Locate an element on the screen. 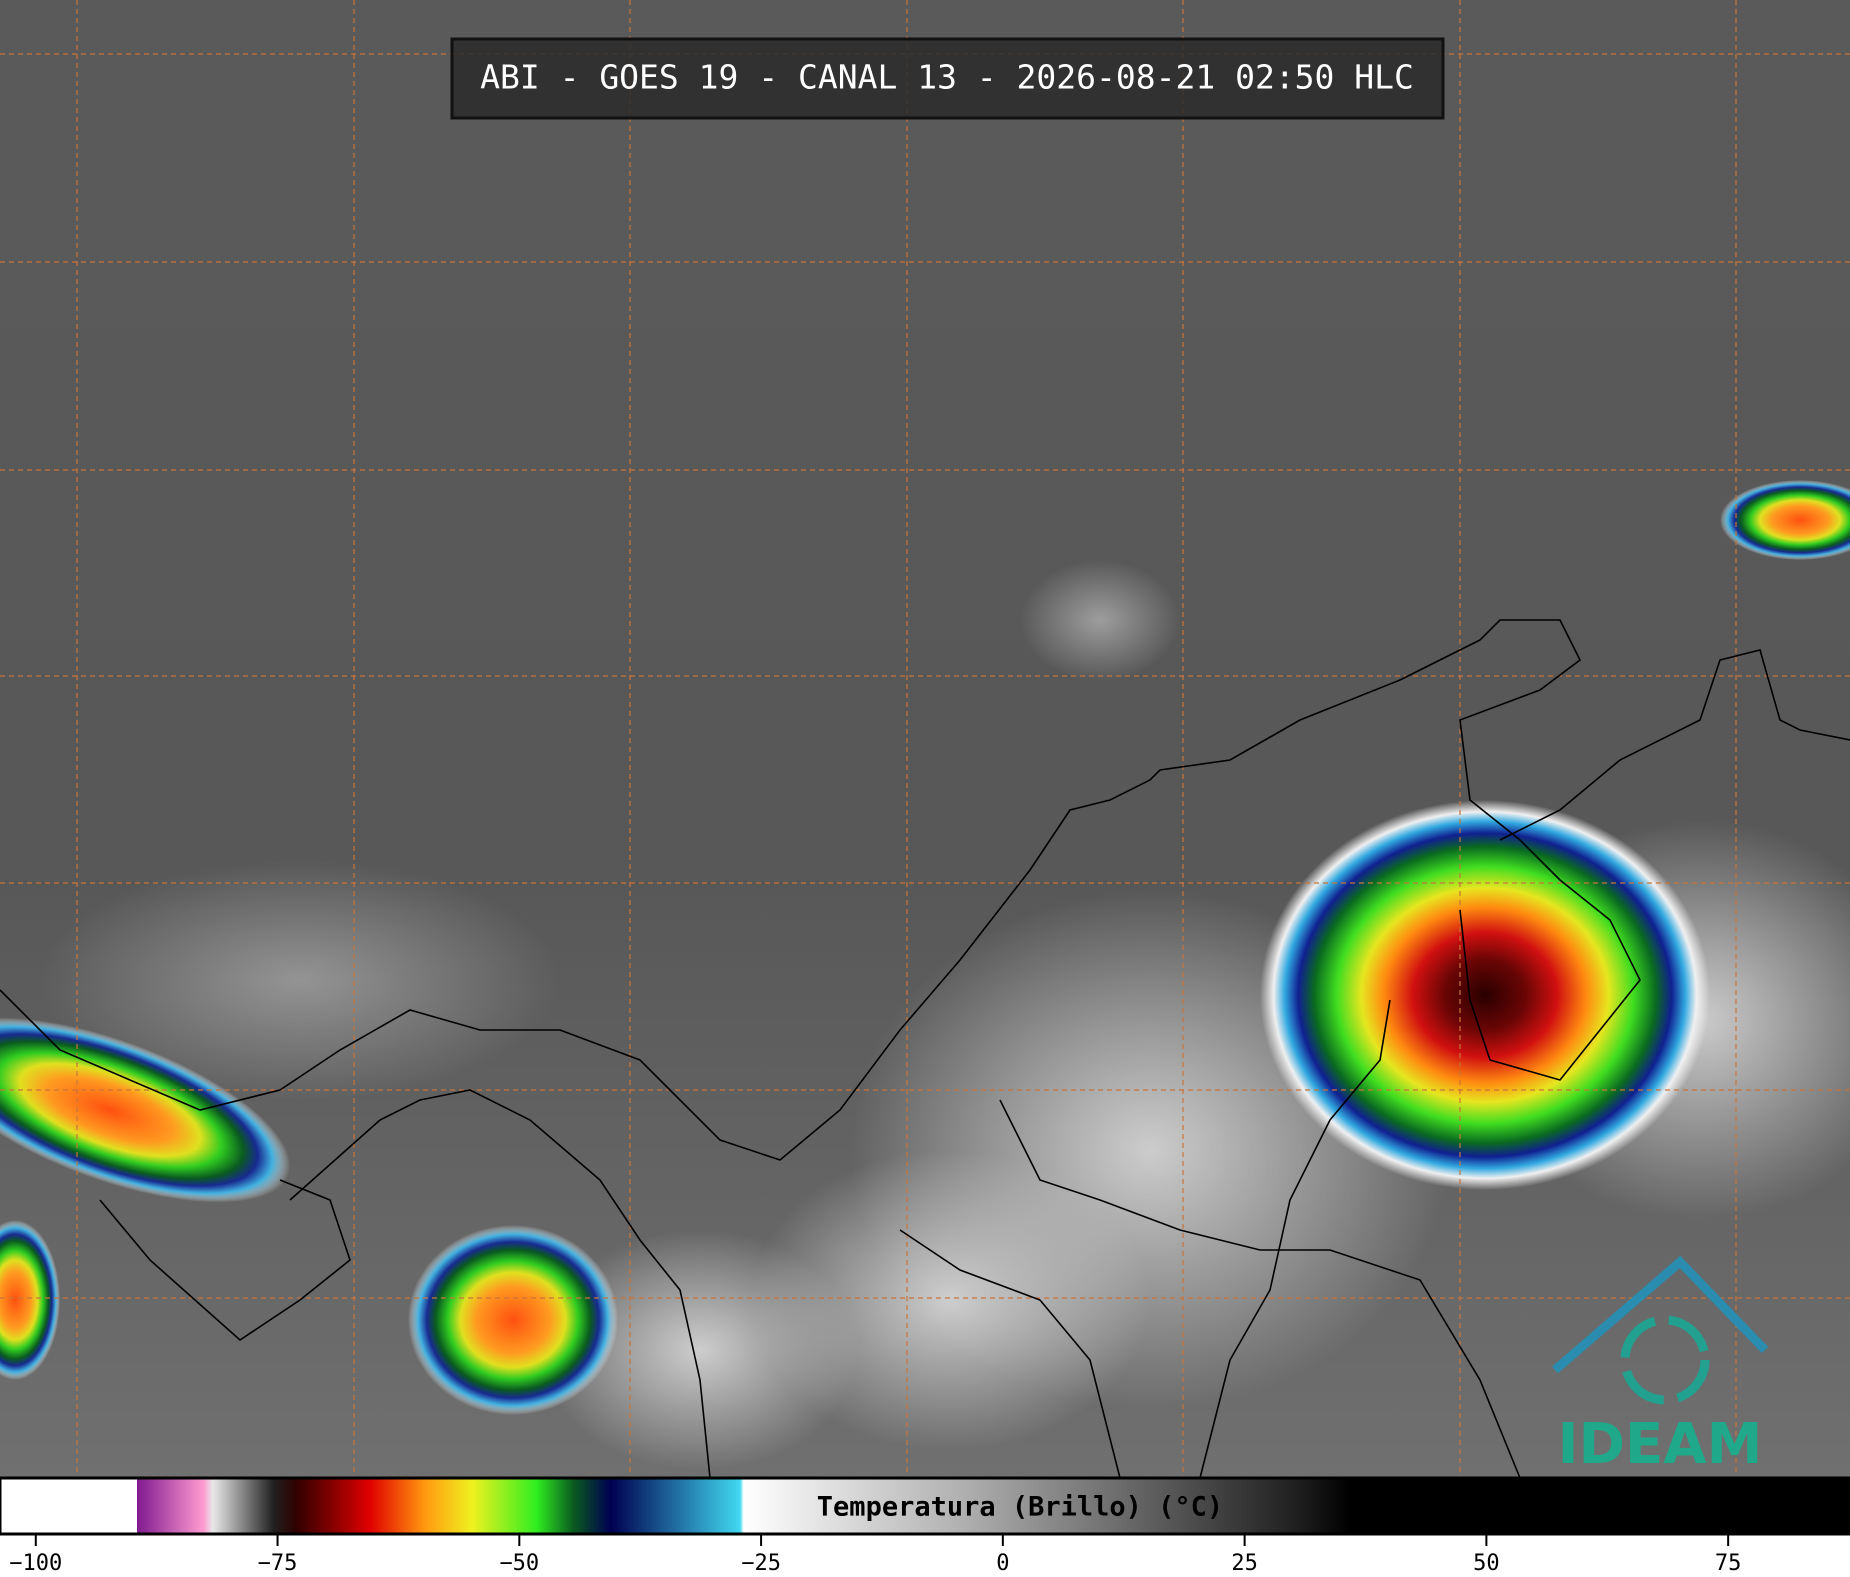  logo-text: IDEAM is located at coordinates (1660, 1444).